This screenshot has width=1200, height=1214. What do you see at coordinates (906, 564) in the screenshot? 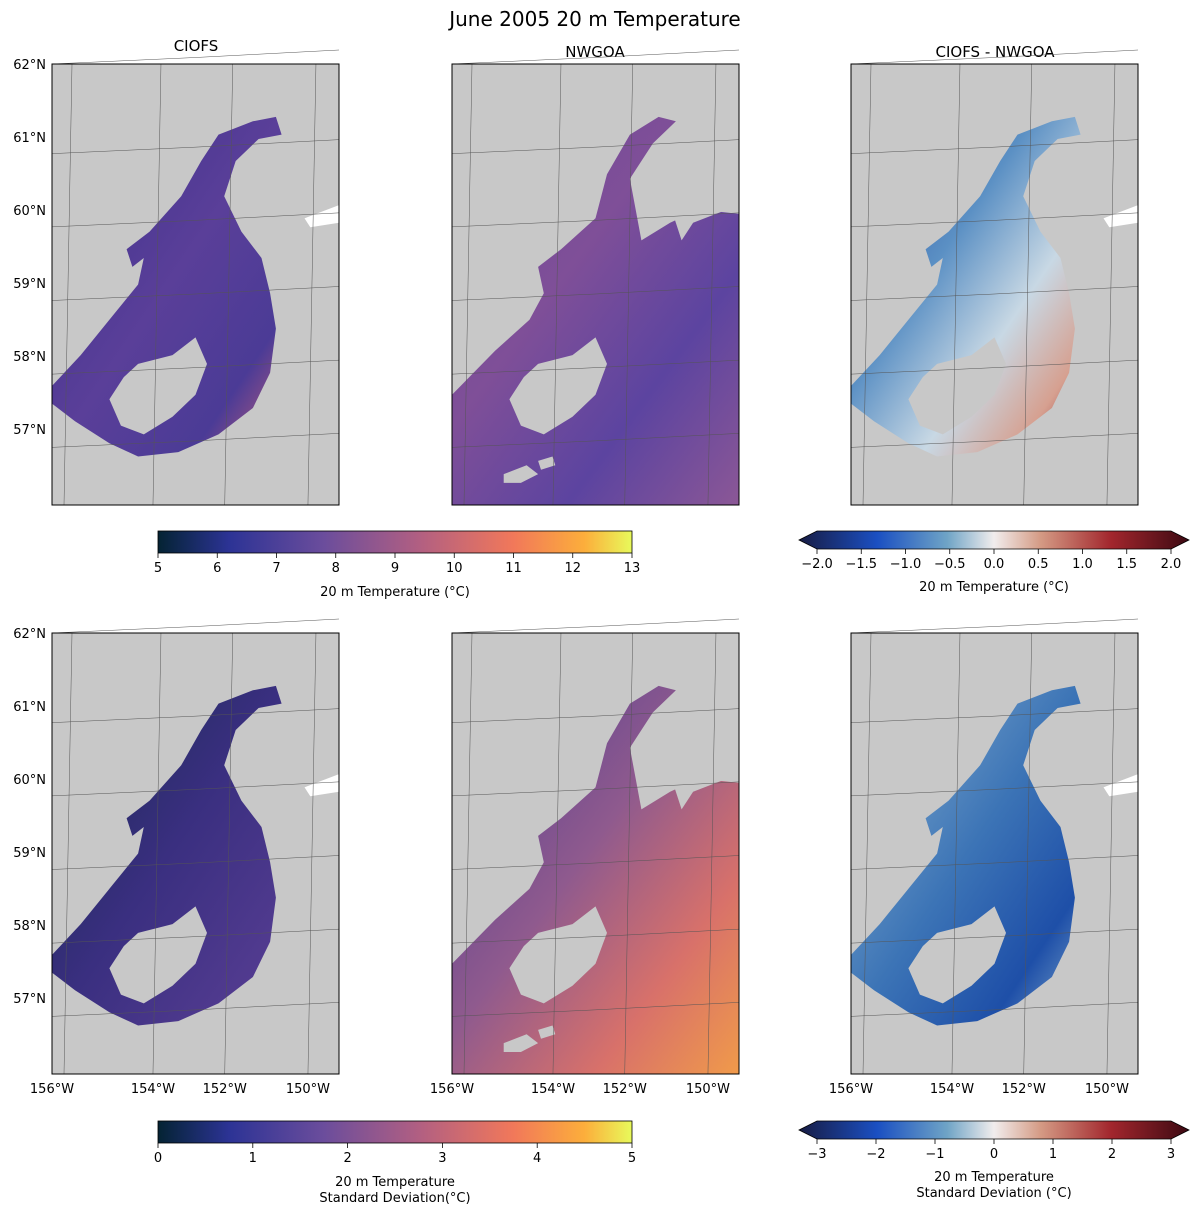
I see `colorbar-tick-label: −1.0` at bounding box center [906, 564].